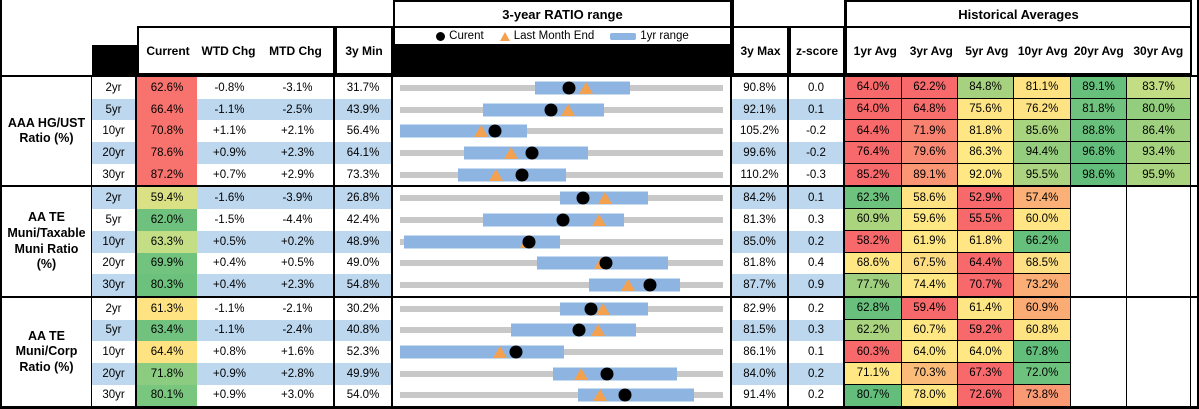  Describe the element at coordinates (167, 131) in the screenshot. I see `current-value-cell: 70.8%` at that location.